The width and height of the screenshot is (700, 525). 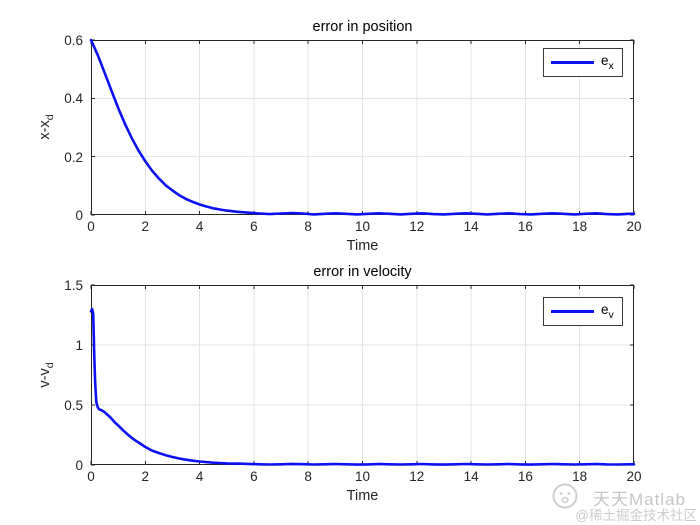 I want to click on velocity-plot-title: error in velocity, so click(x=362, y=272).